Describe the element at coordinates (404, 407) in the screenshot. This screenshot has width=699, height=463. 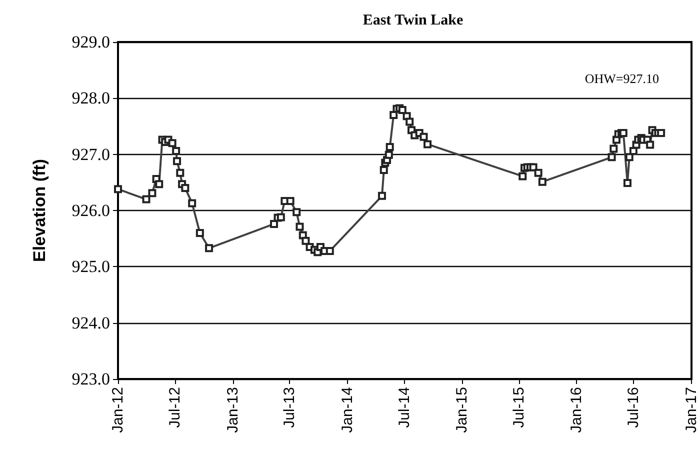
I see `x-tick-label: Jul-14` at that location.